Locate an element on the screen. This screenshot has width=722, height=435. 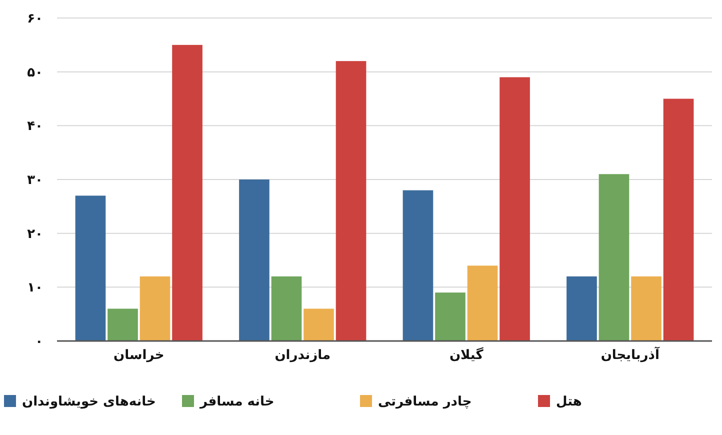
x-tick-label: خراسان is located at coordinates (139, 355).